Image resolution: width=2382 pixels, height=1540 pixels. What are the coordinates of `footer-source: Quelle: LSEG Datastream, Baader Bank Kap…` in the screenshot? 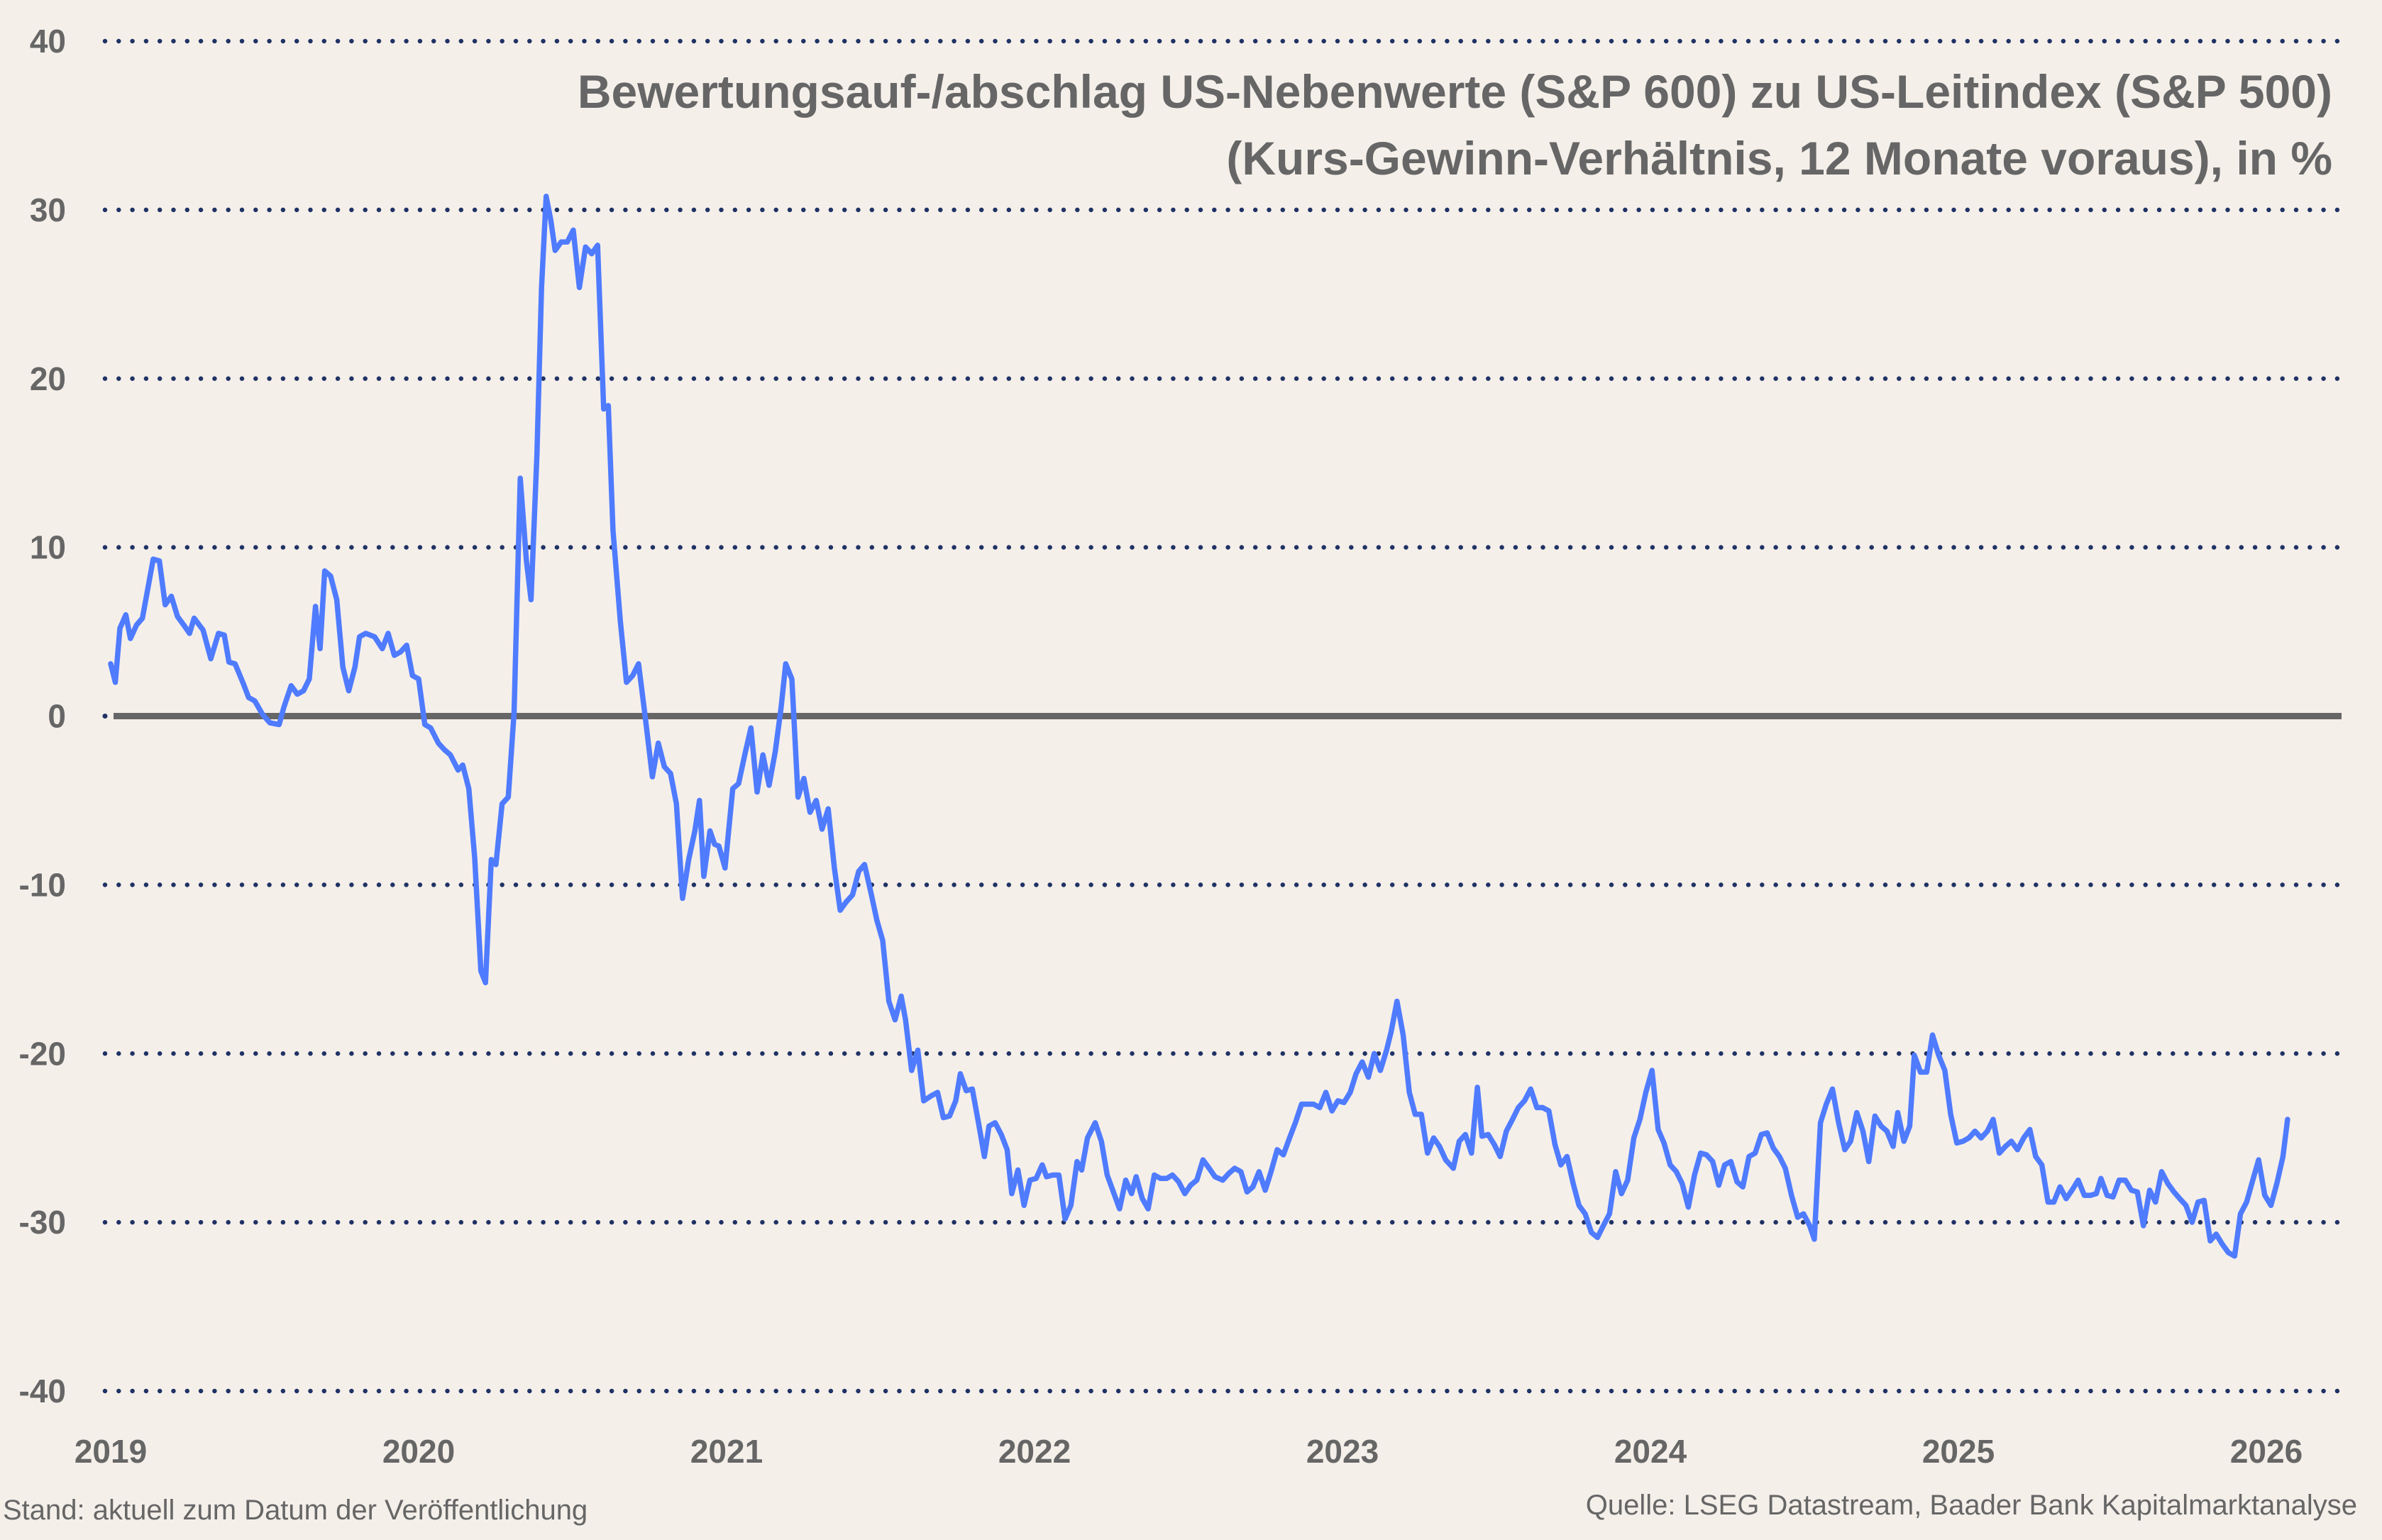 It's located at (1972, 1505).